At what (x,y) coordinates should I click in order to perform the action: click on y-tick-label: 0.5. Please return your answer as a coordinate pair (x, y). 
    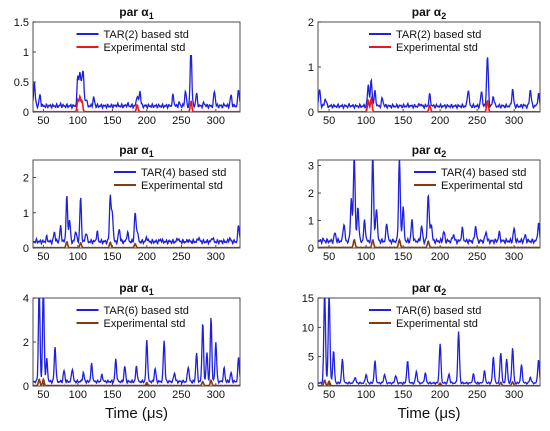
    Looking at the image, I should click on (21, 83).